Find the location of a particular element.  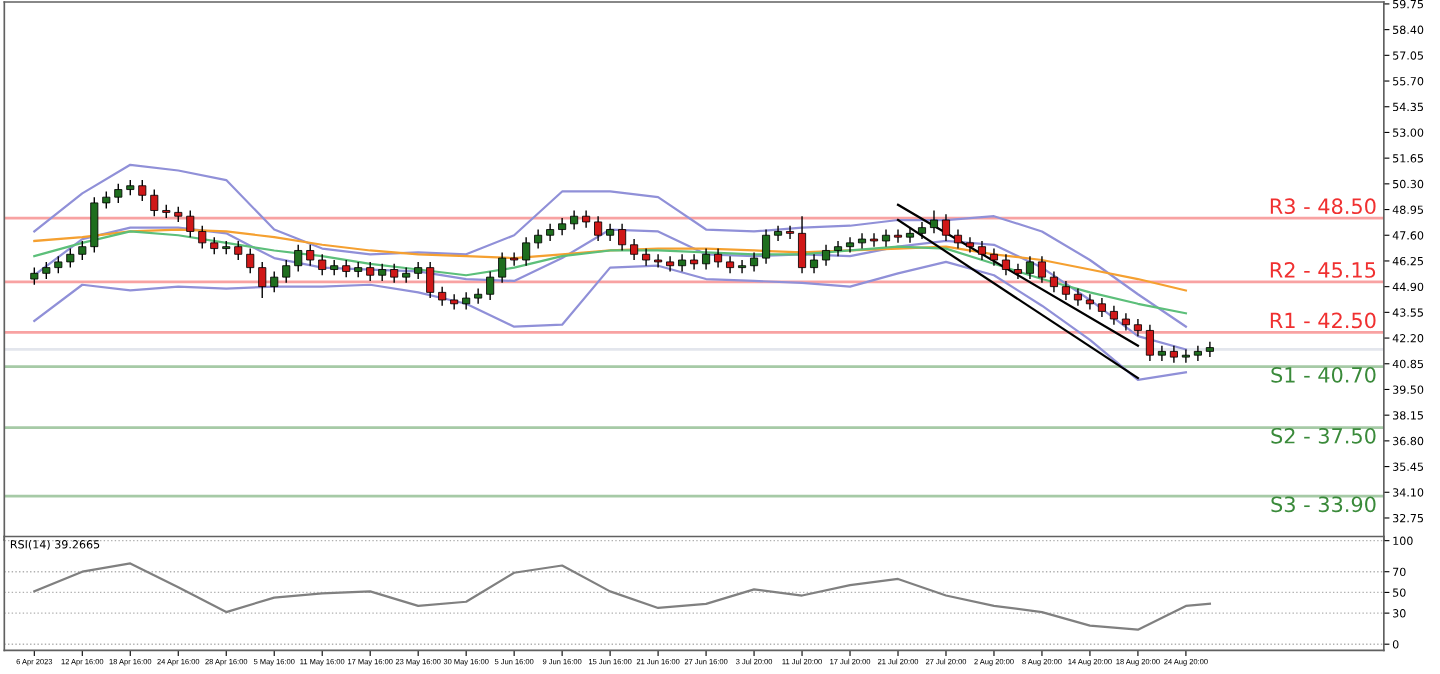

ref-line-label: R1 - 42.50 is located at coordinates (1323, 320).